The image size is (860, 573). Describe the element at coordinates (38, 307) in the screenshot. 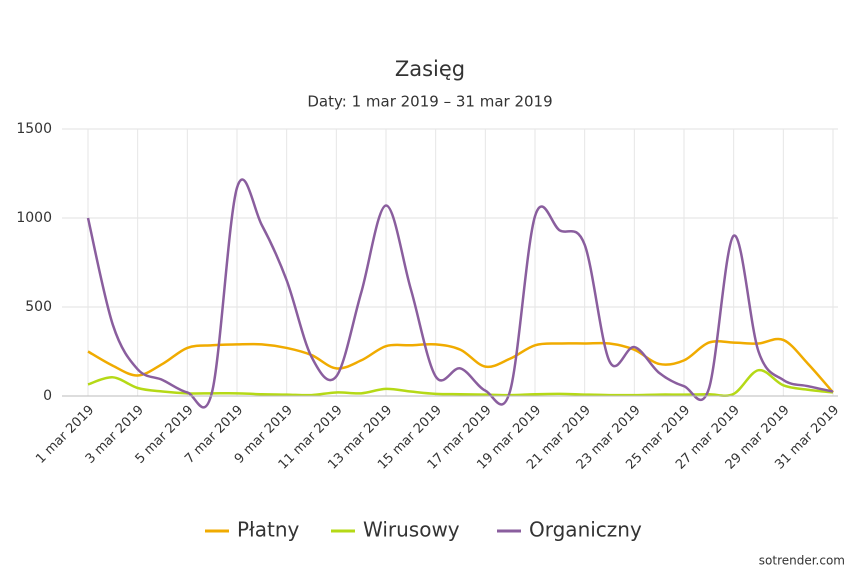

I see `y-tick-label: 500` at that location.